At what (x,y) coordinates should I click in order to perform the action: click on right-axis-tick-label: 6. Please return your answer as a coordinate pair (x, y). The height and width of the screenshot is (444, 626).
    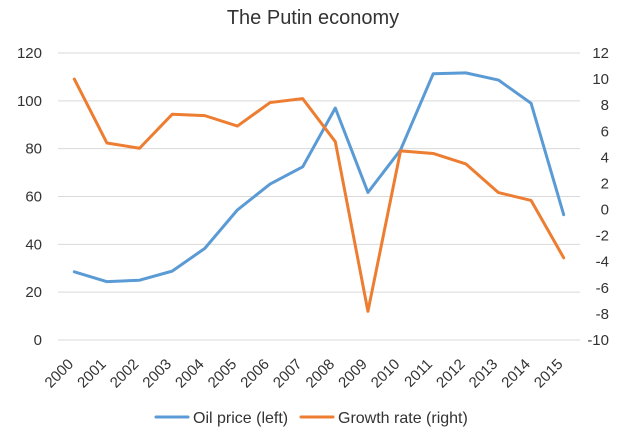
    Looking at the image, I should click on (605, 131).